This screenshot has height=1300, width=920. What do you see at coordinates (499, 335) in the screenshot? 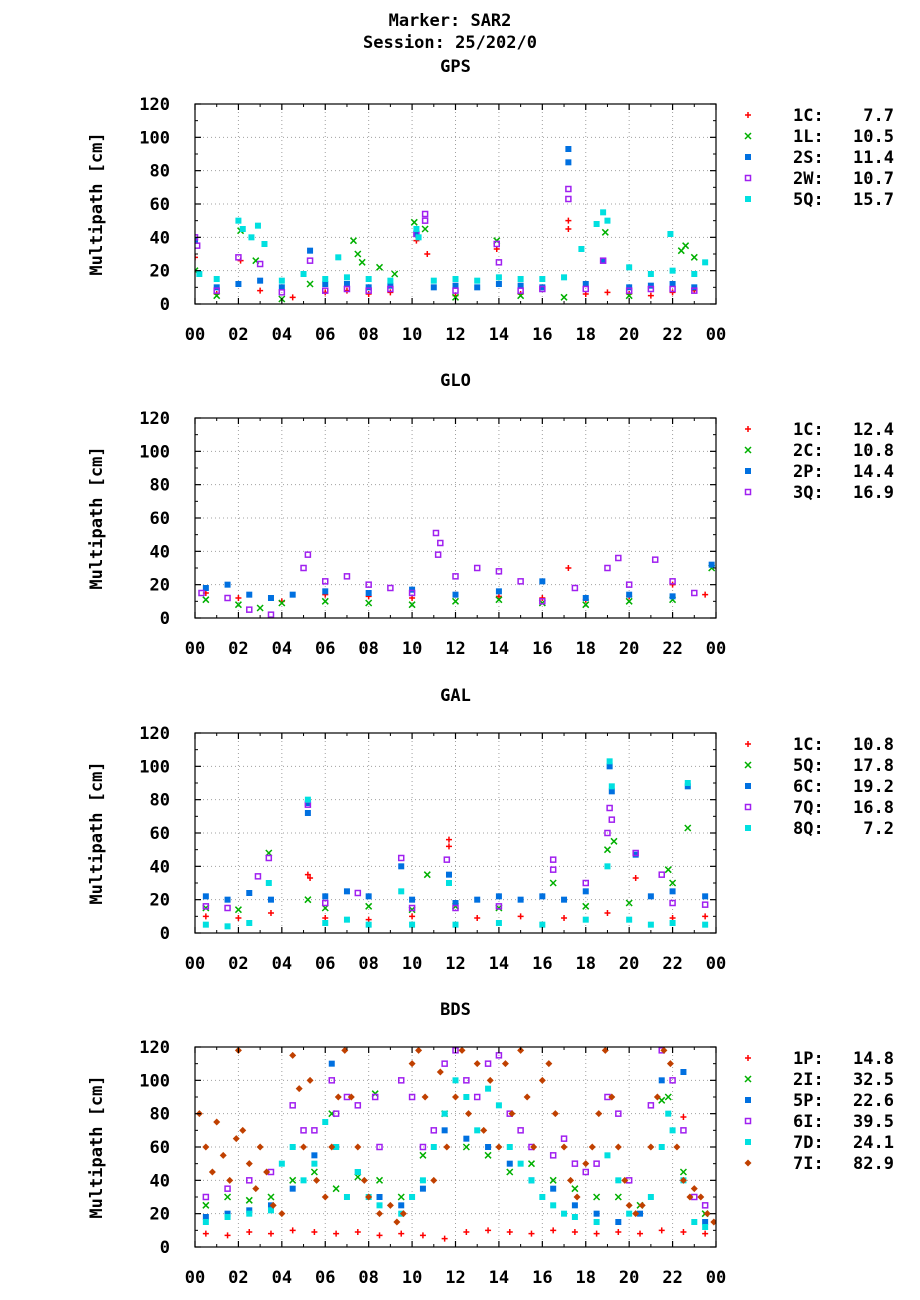
I see `x-tick-label: 14` at bounding box center [499, 335].